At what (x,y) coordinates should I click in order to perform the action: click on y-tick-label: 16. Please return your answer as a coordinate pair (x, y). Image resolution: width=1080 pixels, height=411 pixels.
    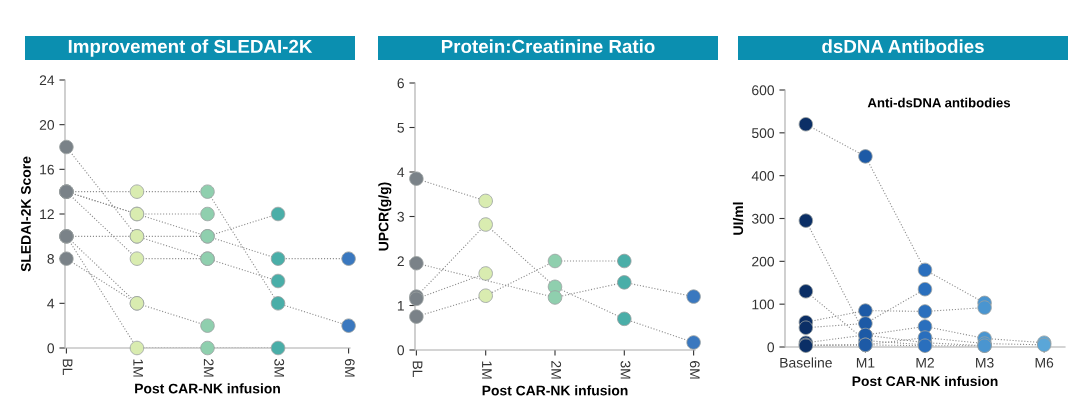
    Looking at the image, I should click on (47, 169).